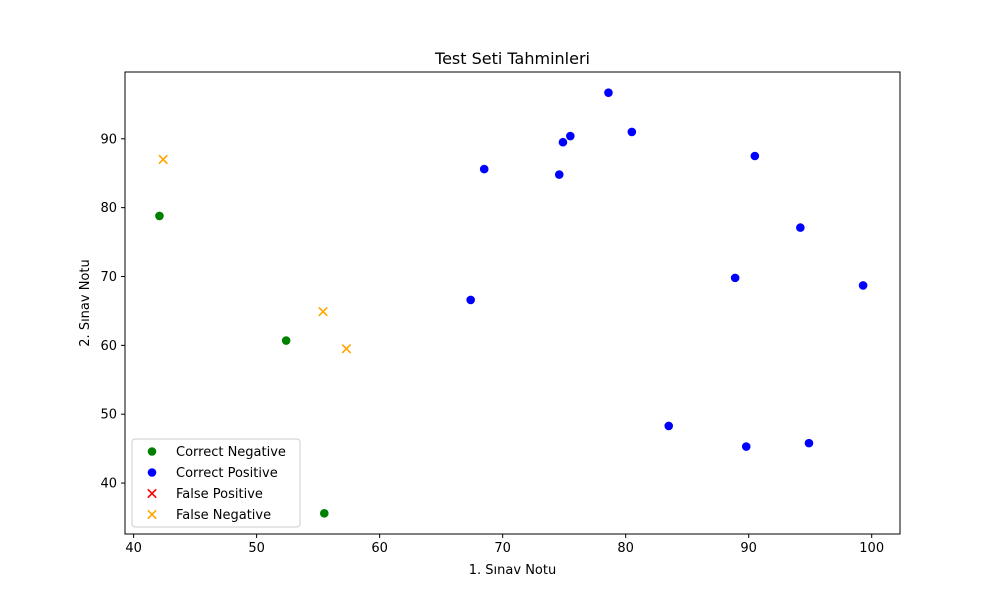  What do you see at coordinates (219, 494) in the screenshot?
I see `legend-label-false-positive: False Positive` at bounding box center [219, 494].